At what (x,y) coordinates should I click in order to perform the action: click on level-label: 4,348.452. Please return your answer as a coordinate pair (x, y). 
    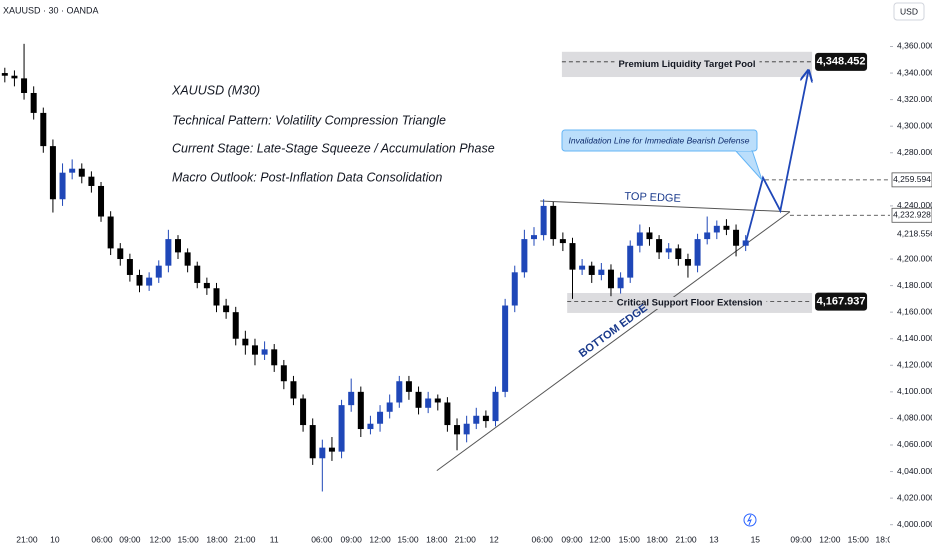
    Looking at the image, I should click on (841, 62).